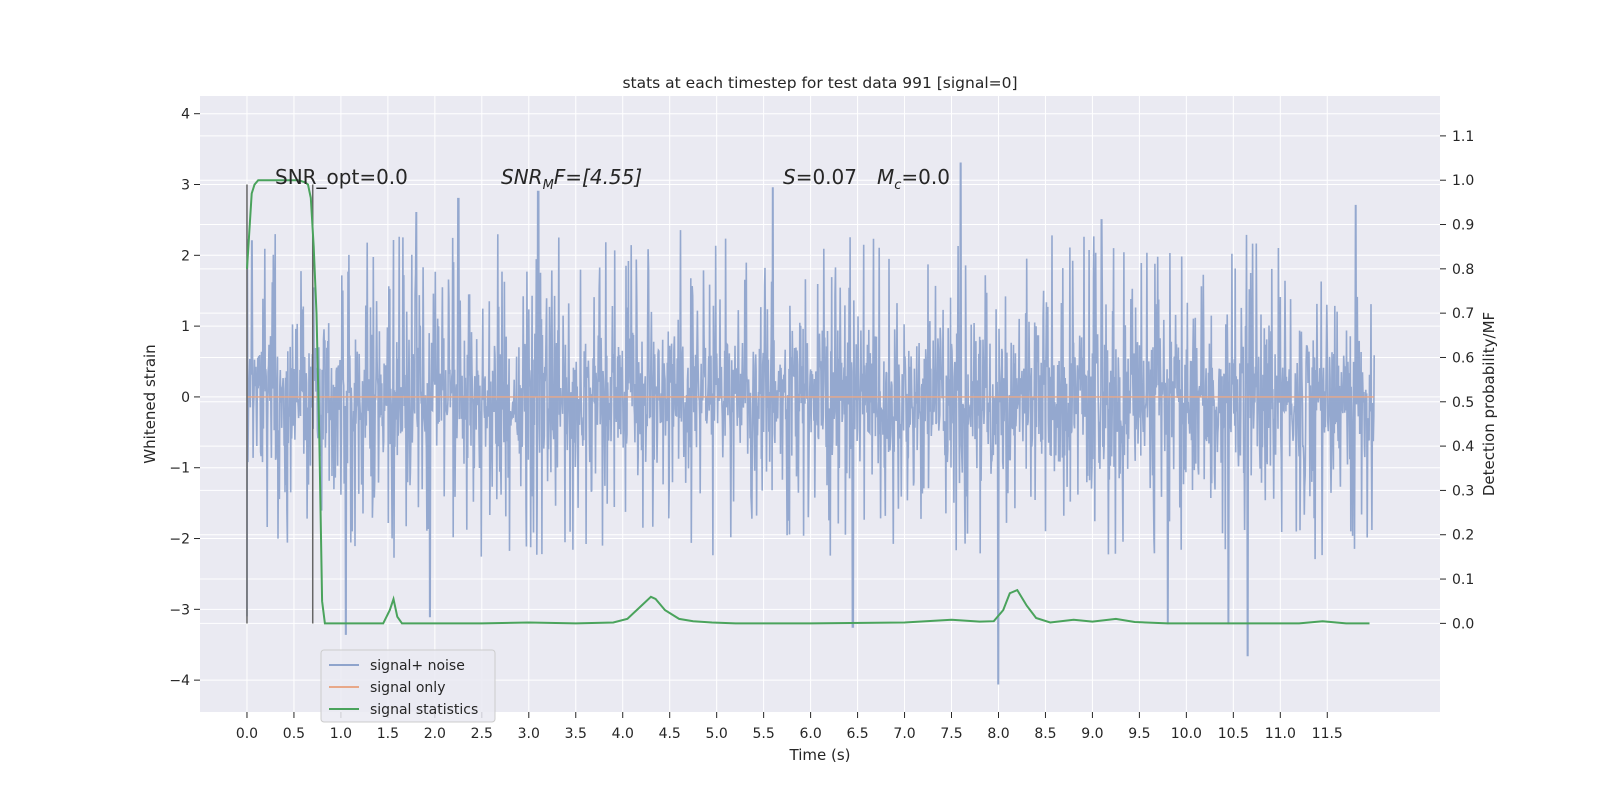  I want to click on annotation-snr-mf-sub: M, so click(548, 185).